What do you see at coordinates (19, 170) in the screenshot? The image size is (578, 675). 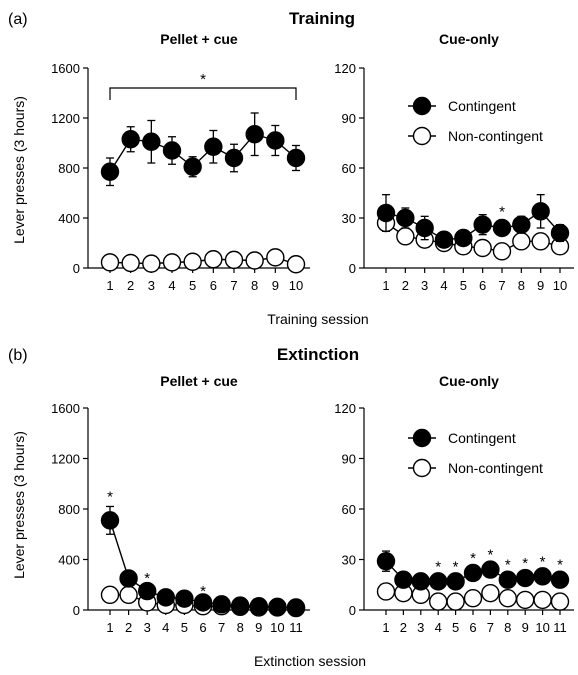 I see `y-axis-label-a: Lever presses (3 hours)` at bounding box center [19, 170].